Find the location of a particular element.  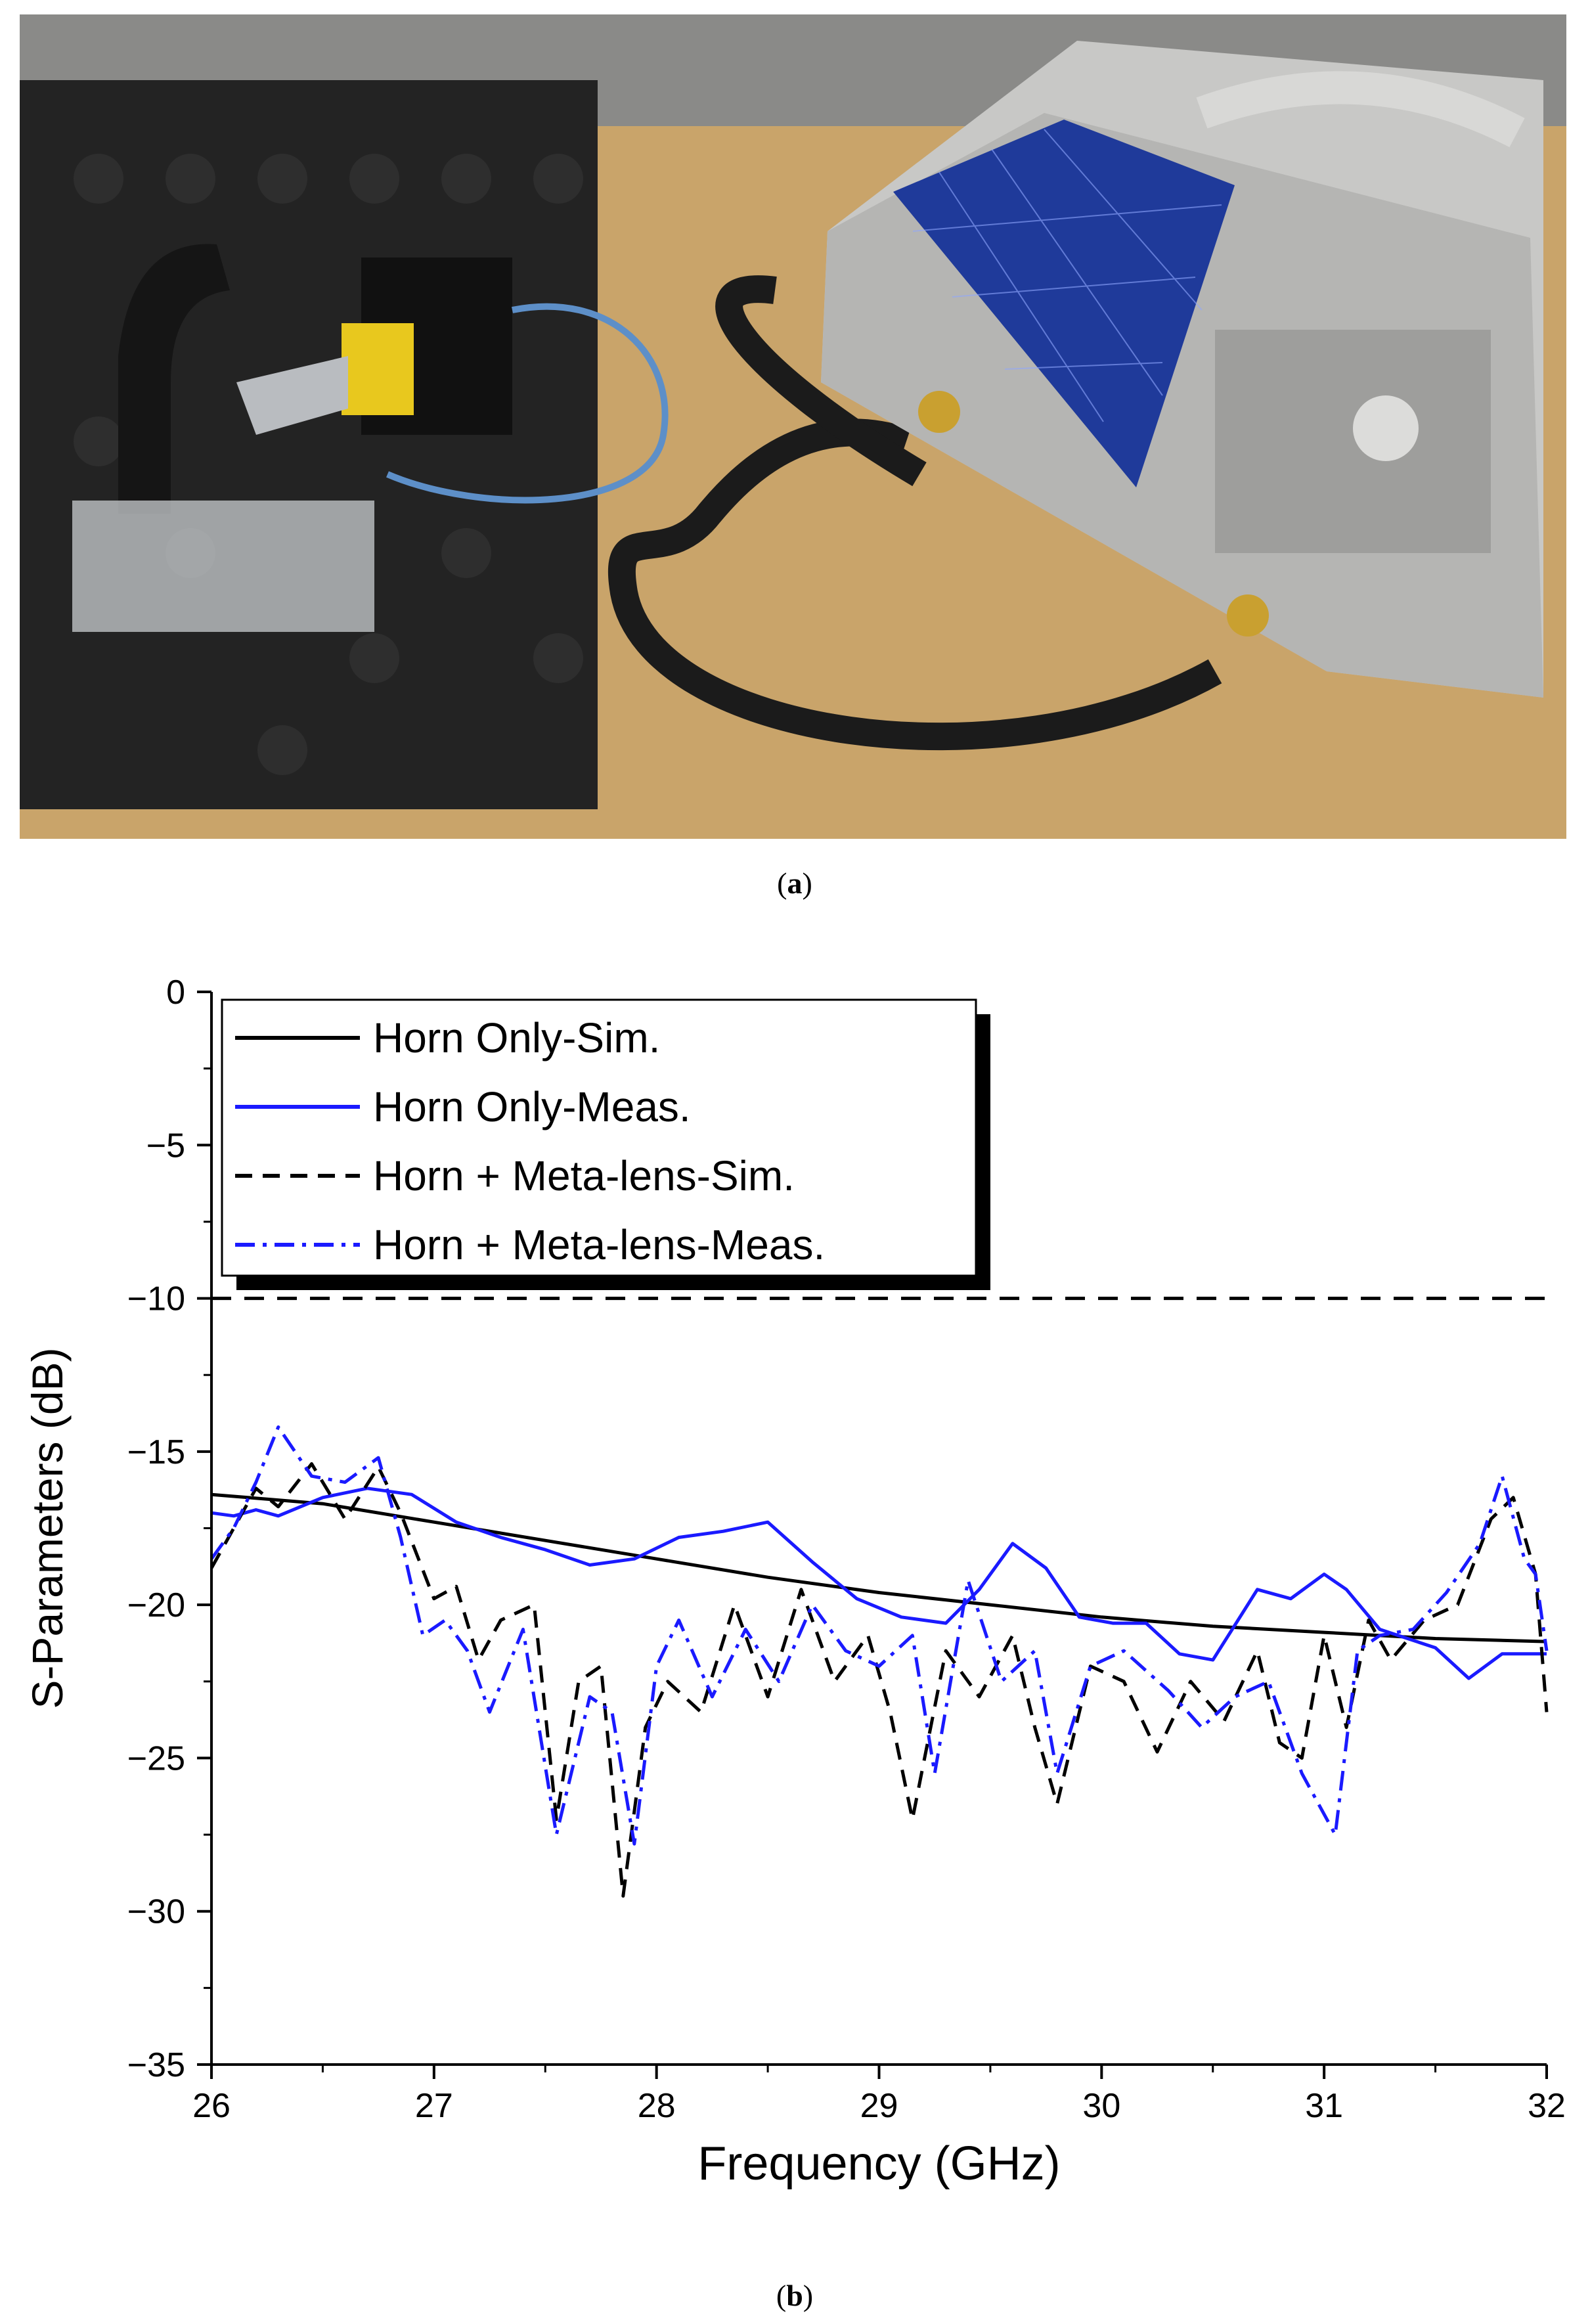

legend-label-2: Horn Only-Meas. is located at coordinates (532, 1106).